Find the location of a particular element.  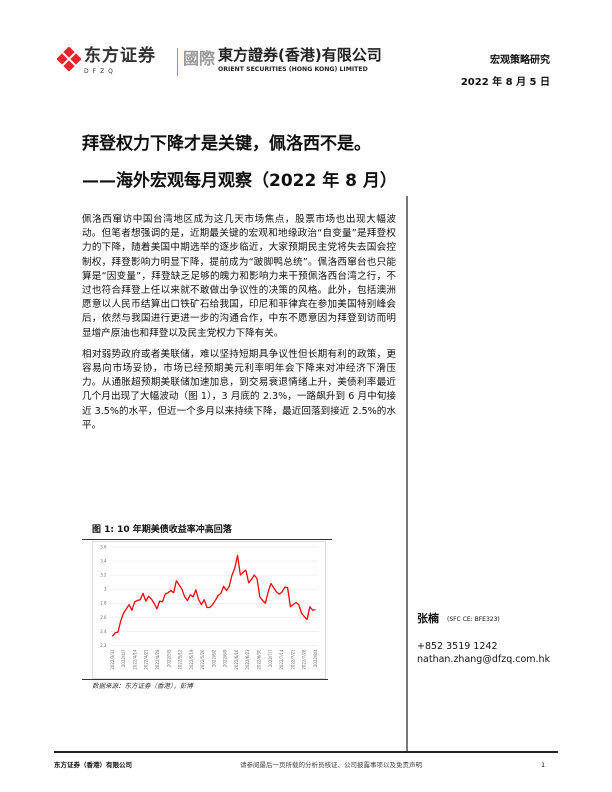

logo-divider is located at coordinates (177, 62).